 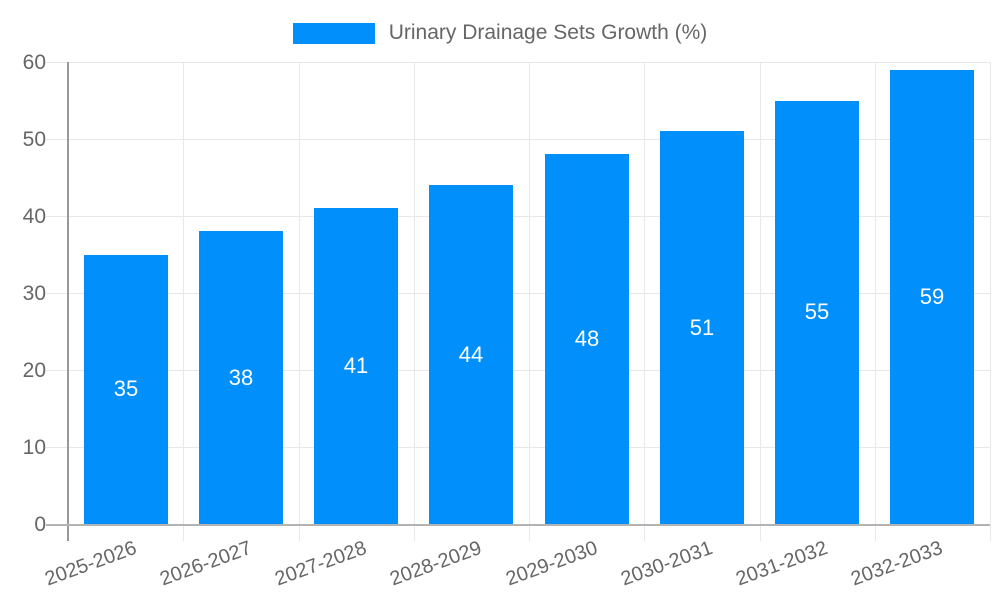 I want to click on bar-value-label: 41, so click(x=356, y=365).